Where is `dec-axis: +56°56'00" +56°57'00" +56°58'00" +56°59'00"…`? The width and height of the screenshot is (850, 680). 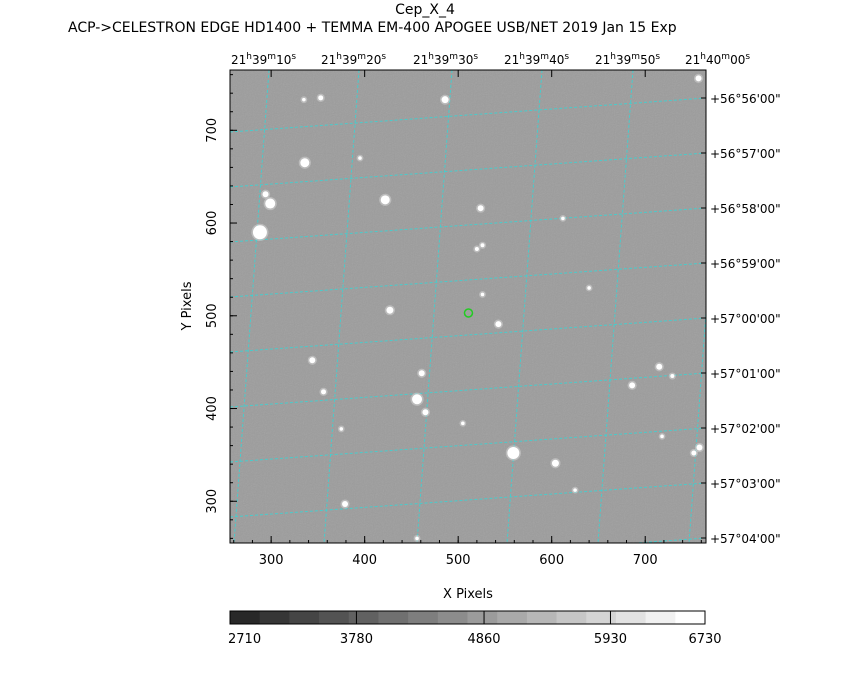
dec-axis: +56°56'00" +56°57'00" +56°58'00" +56°59'00"… is located at coordinates (741, 319).